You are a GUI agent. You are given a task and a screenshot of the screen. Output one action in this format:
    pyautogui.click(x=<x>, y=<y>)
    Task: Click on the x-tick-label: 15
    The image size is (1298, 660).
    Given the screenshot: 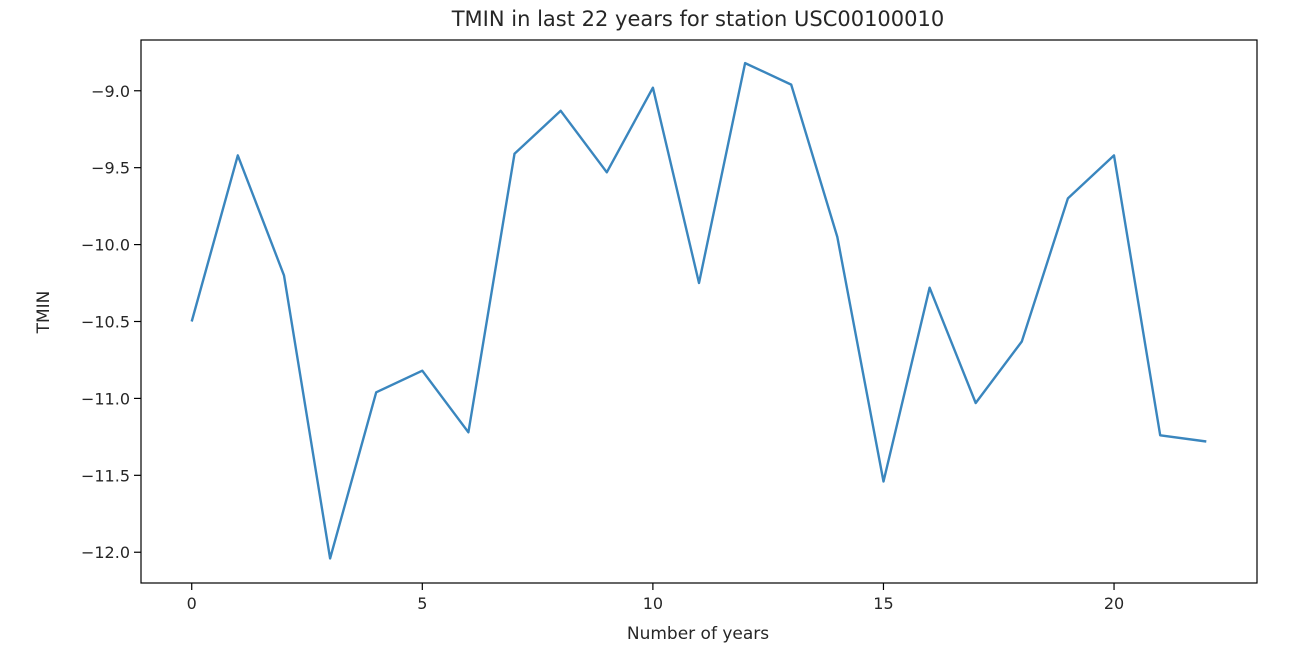 What is the action you would take?
    pyautogui.click(x=883, y=603)
    